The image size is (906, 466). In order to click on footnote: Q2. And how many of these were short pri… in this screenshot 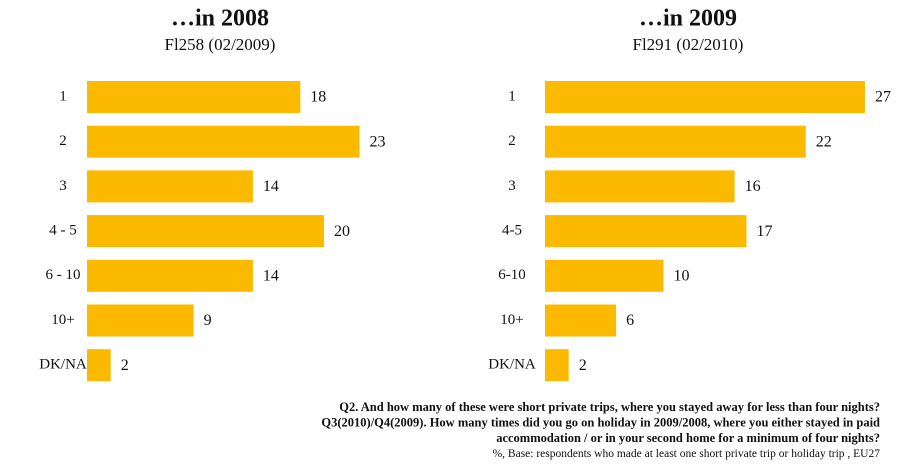, I will do `click(609, 407)`.